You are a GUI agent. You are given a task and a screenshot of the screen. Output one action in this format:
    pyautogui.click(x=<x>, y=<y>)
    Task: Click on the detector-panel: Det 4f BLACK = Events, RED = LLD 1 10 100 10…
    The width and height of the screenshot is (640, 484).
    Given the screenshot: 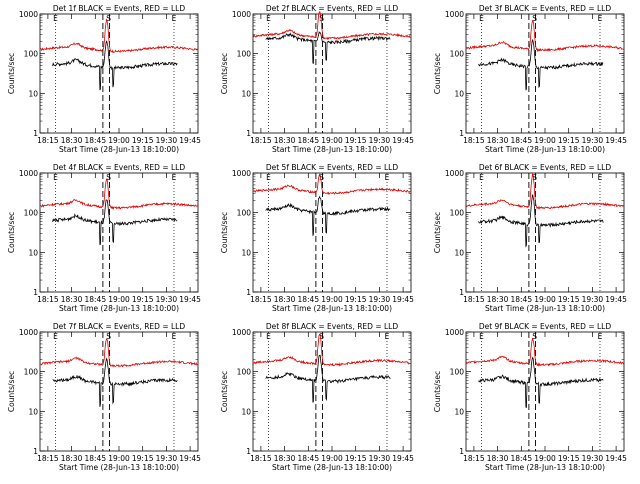 What is the action you would take?
    pyautogui.click(x=104, y=238)
    